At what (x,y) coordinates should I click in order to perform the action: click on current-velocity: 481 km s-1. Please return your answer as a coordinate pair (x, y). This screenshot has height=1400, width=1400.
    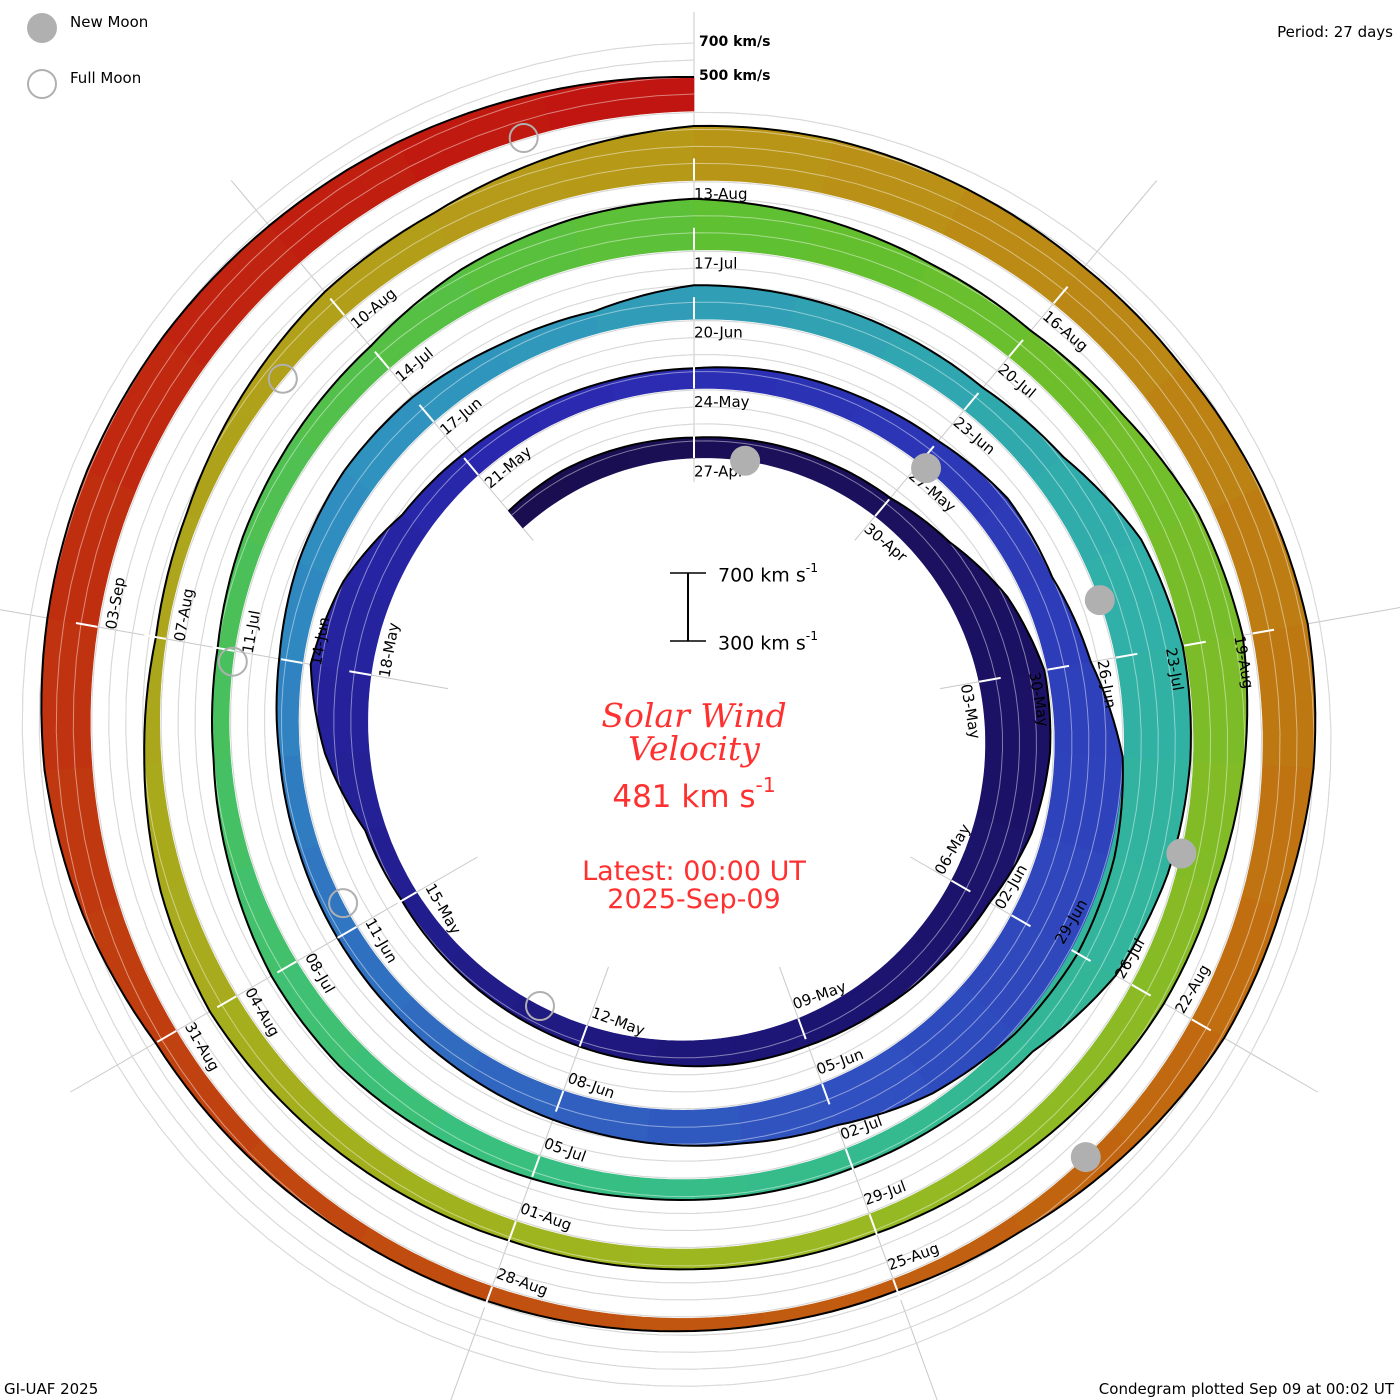
    Looking at the image, I should click on (694, 794).